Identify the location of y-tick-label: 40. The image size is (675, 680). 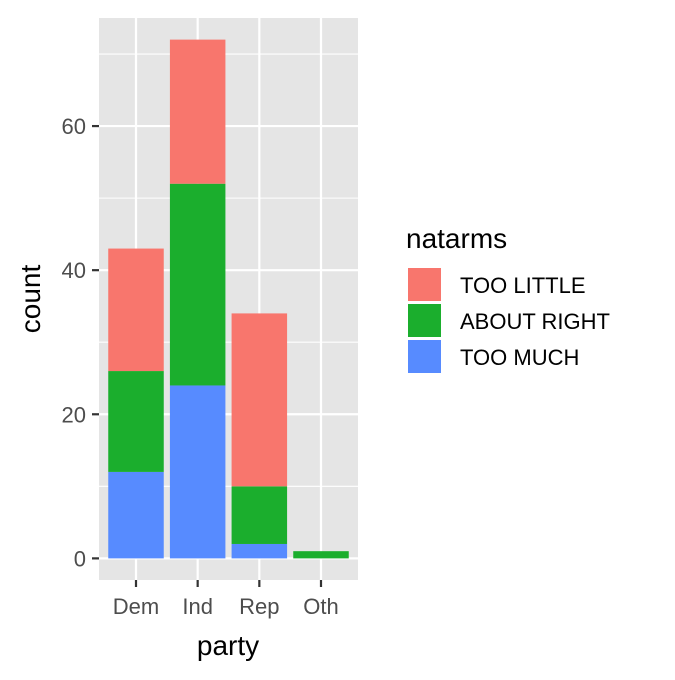
(74, 270).